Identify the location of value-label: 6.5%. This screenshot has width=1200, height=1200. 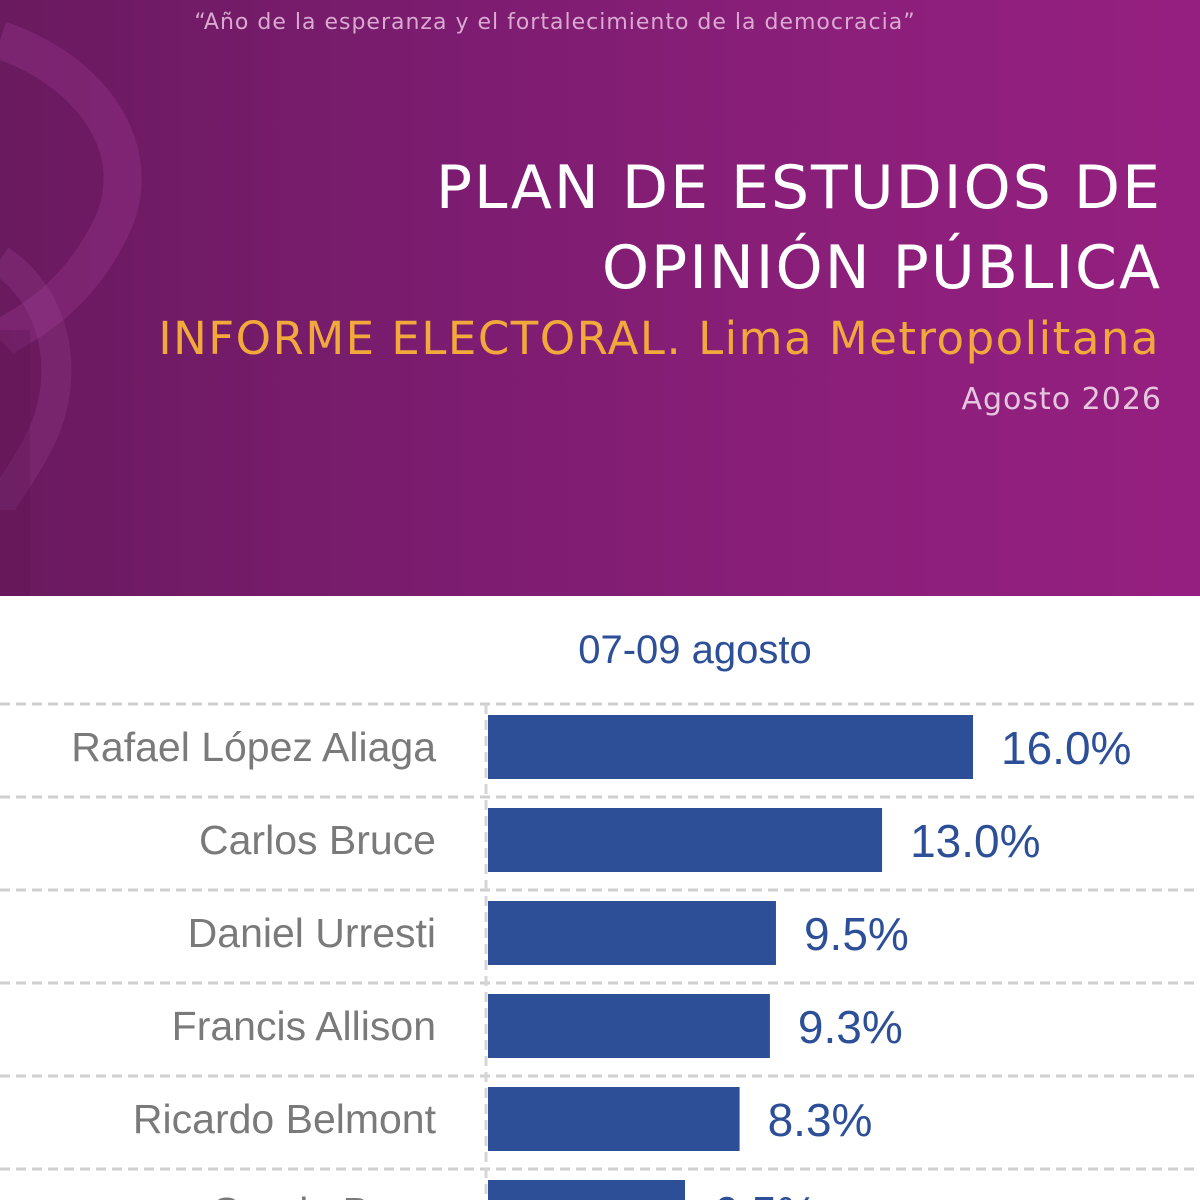
(765, 1193).